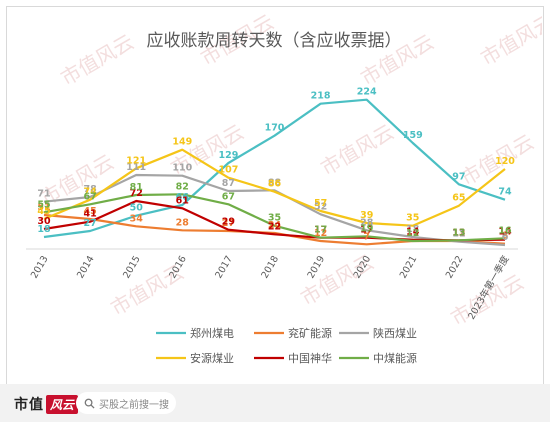 Image resolution: width=550 pixels, height=422 pixels. I want to click on legend-label: 中煤能源, so click(395, 358).